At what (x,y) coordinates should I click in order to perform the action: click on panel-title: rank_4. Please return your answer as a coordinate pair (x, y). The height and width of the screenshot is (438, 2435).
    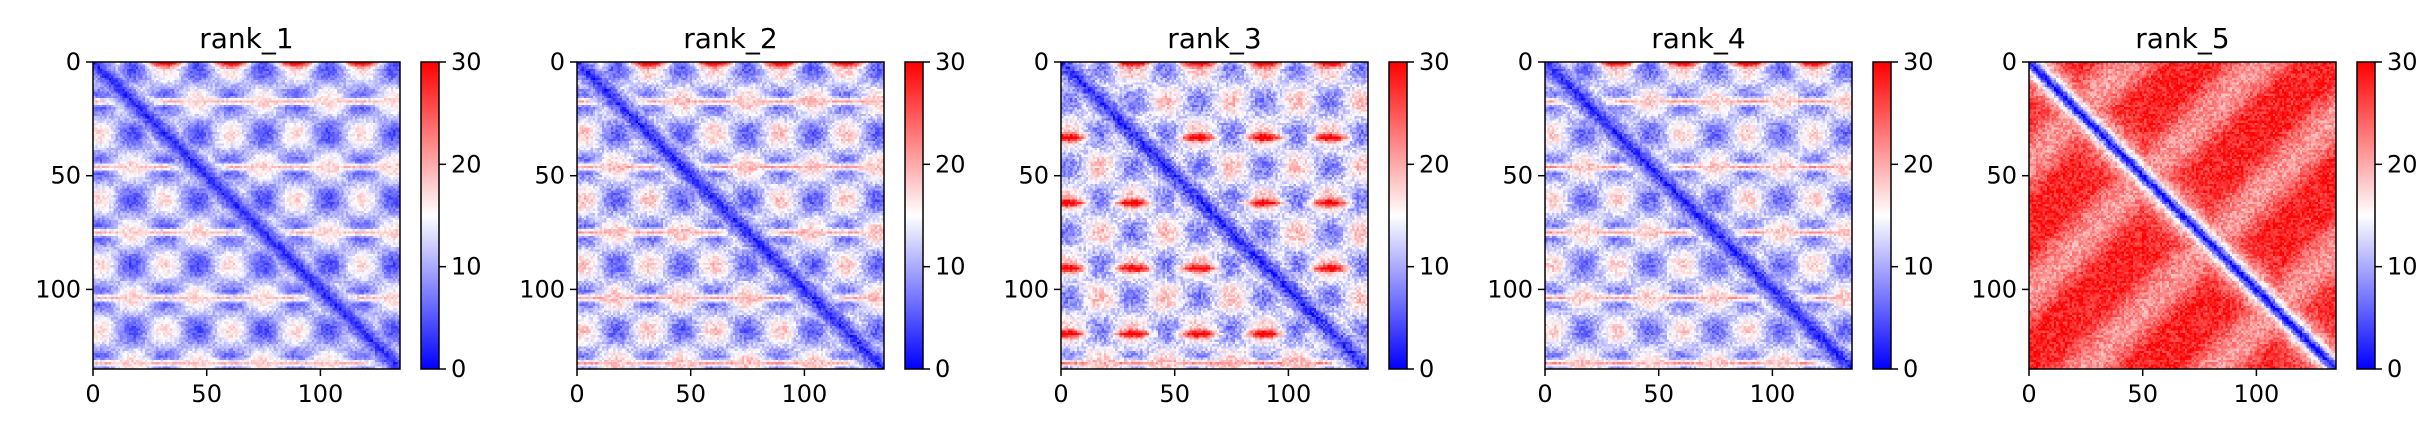
    Looking at the image, I should click on (1698, 38).